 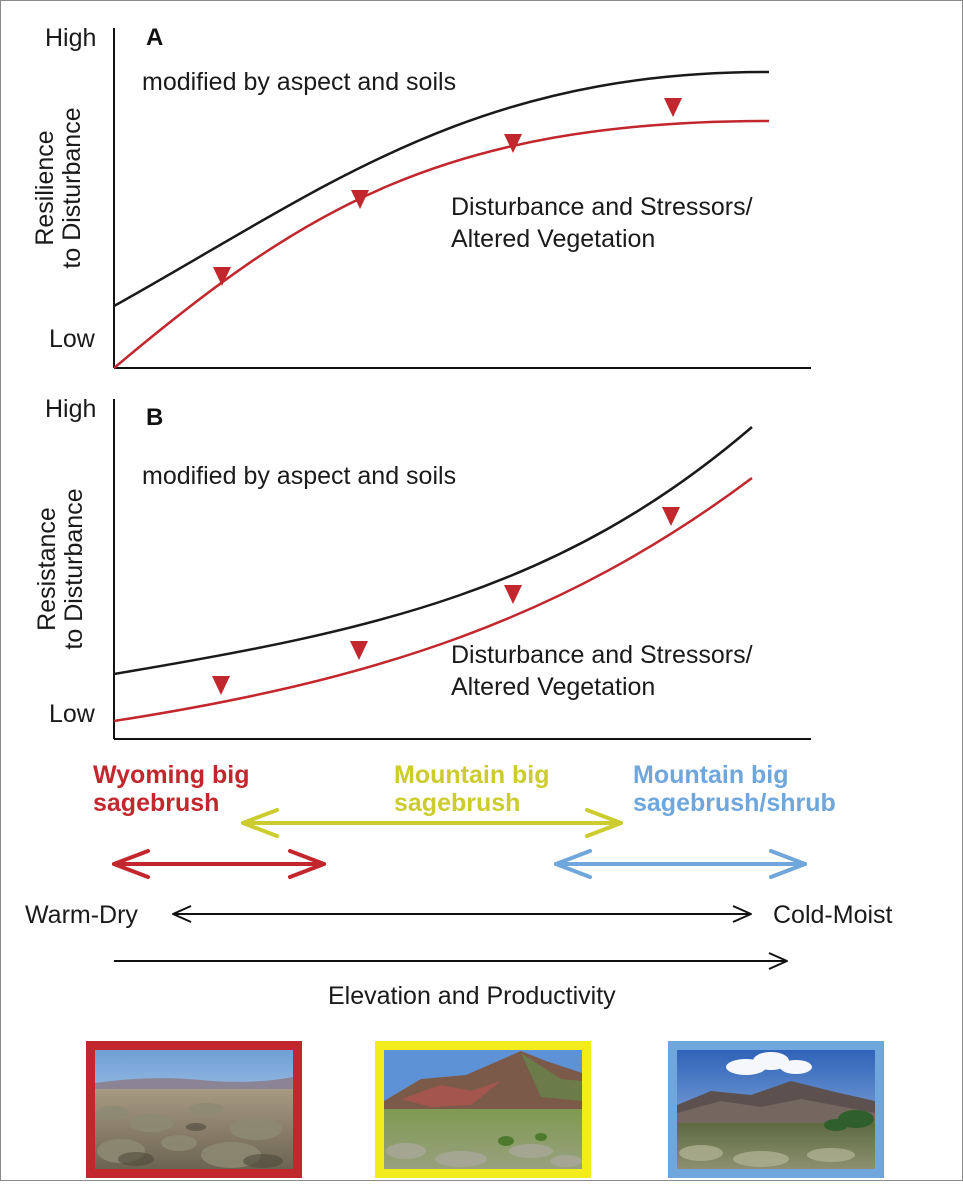 What do you see at coordinates (680, 864) in the screenshot?
I see `mountain-shrub-range-arrow` at bounding box center [680, 864].